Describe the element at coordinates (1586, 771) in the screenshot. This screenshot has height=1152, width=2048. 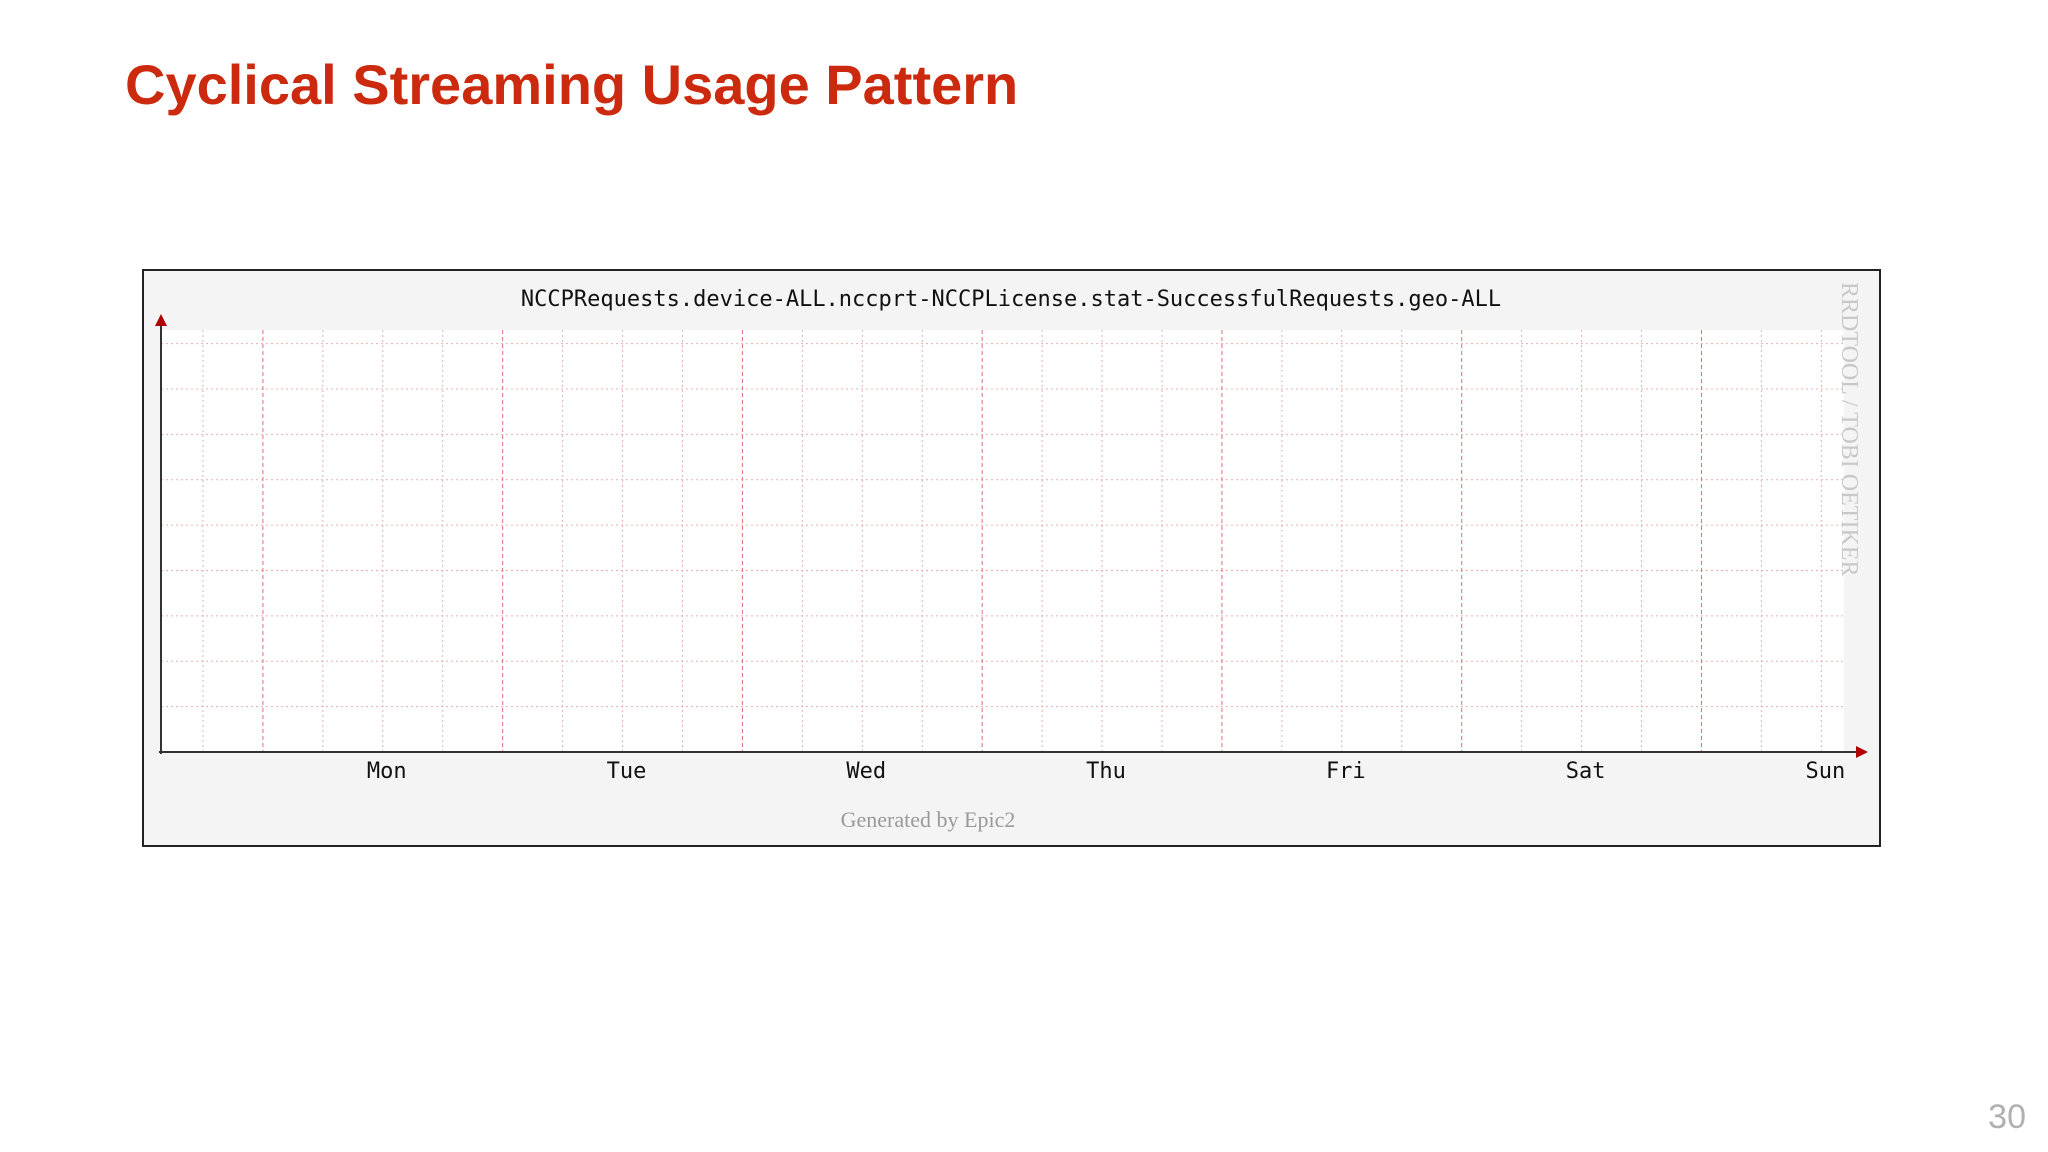
I see `x-tick-label: Sat` at that location.